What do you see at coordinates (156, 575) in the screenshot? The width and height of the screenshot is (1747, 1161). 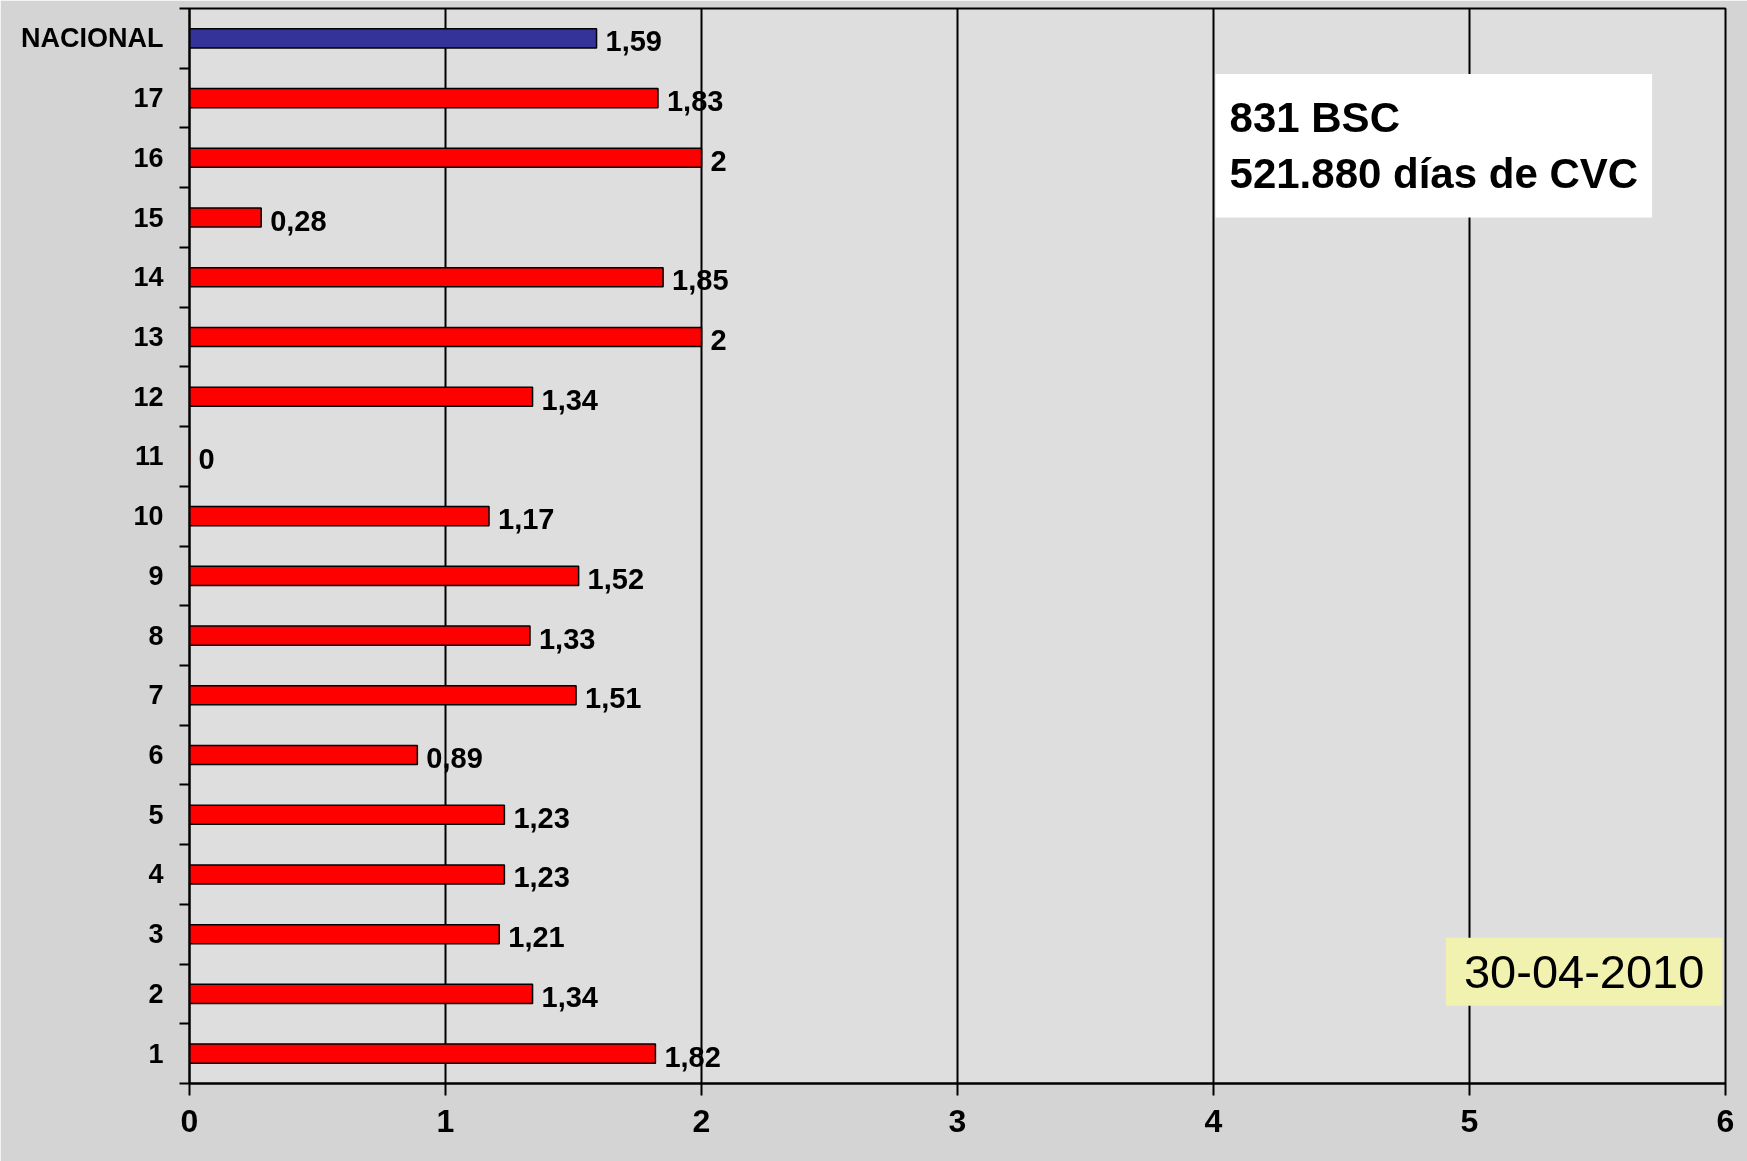 I see `y-tick-label: 9` at bounding box center [156, 575].